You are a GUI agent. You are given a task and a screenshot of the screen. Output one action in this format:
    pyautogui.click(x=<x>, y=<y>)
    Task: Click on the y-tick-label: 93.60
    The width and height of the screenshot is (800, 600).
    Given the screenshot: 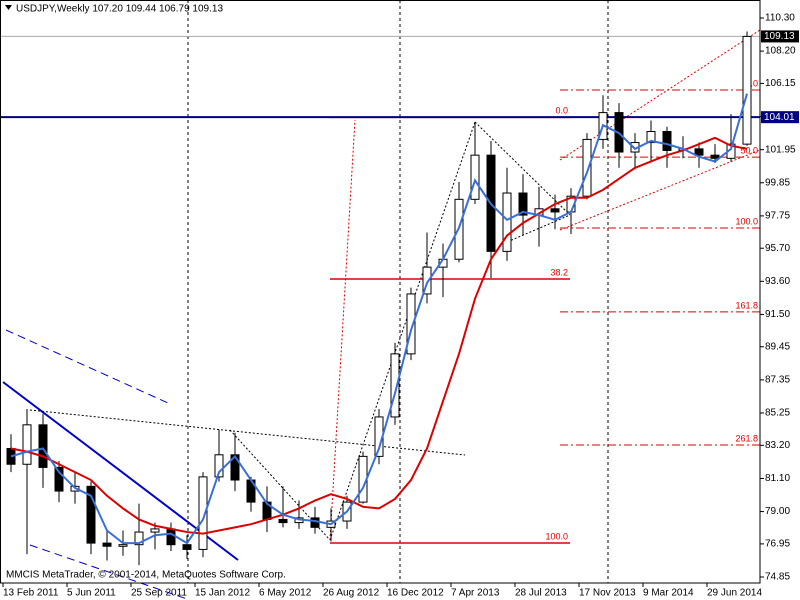 What is the action you would take?
    pyautogui.click(x=777, y=281)
    